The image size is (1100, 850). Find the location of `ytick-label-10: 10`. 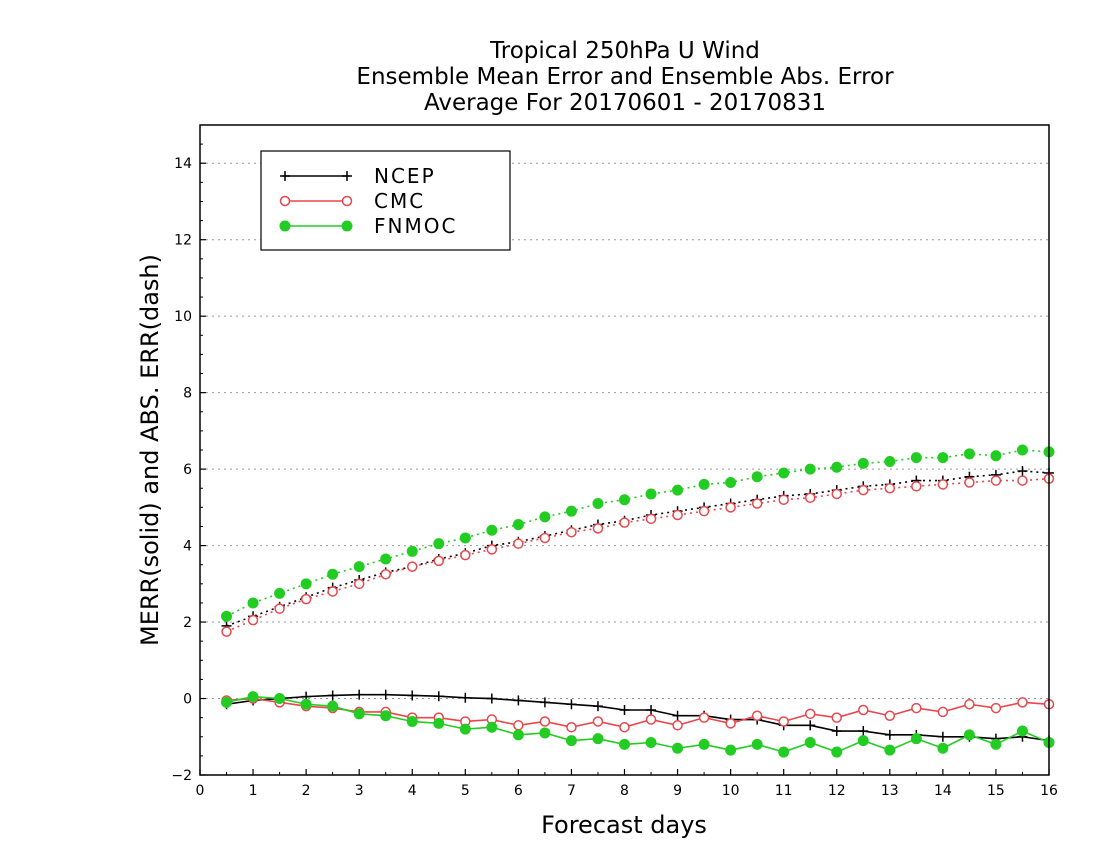

ytick-label-10: 10 is located at coordinates (183, 317).